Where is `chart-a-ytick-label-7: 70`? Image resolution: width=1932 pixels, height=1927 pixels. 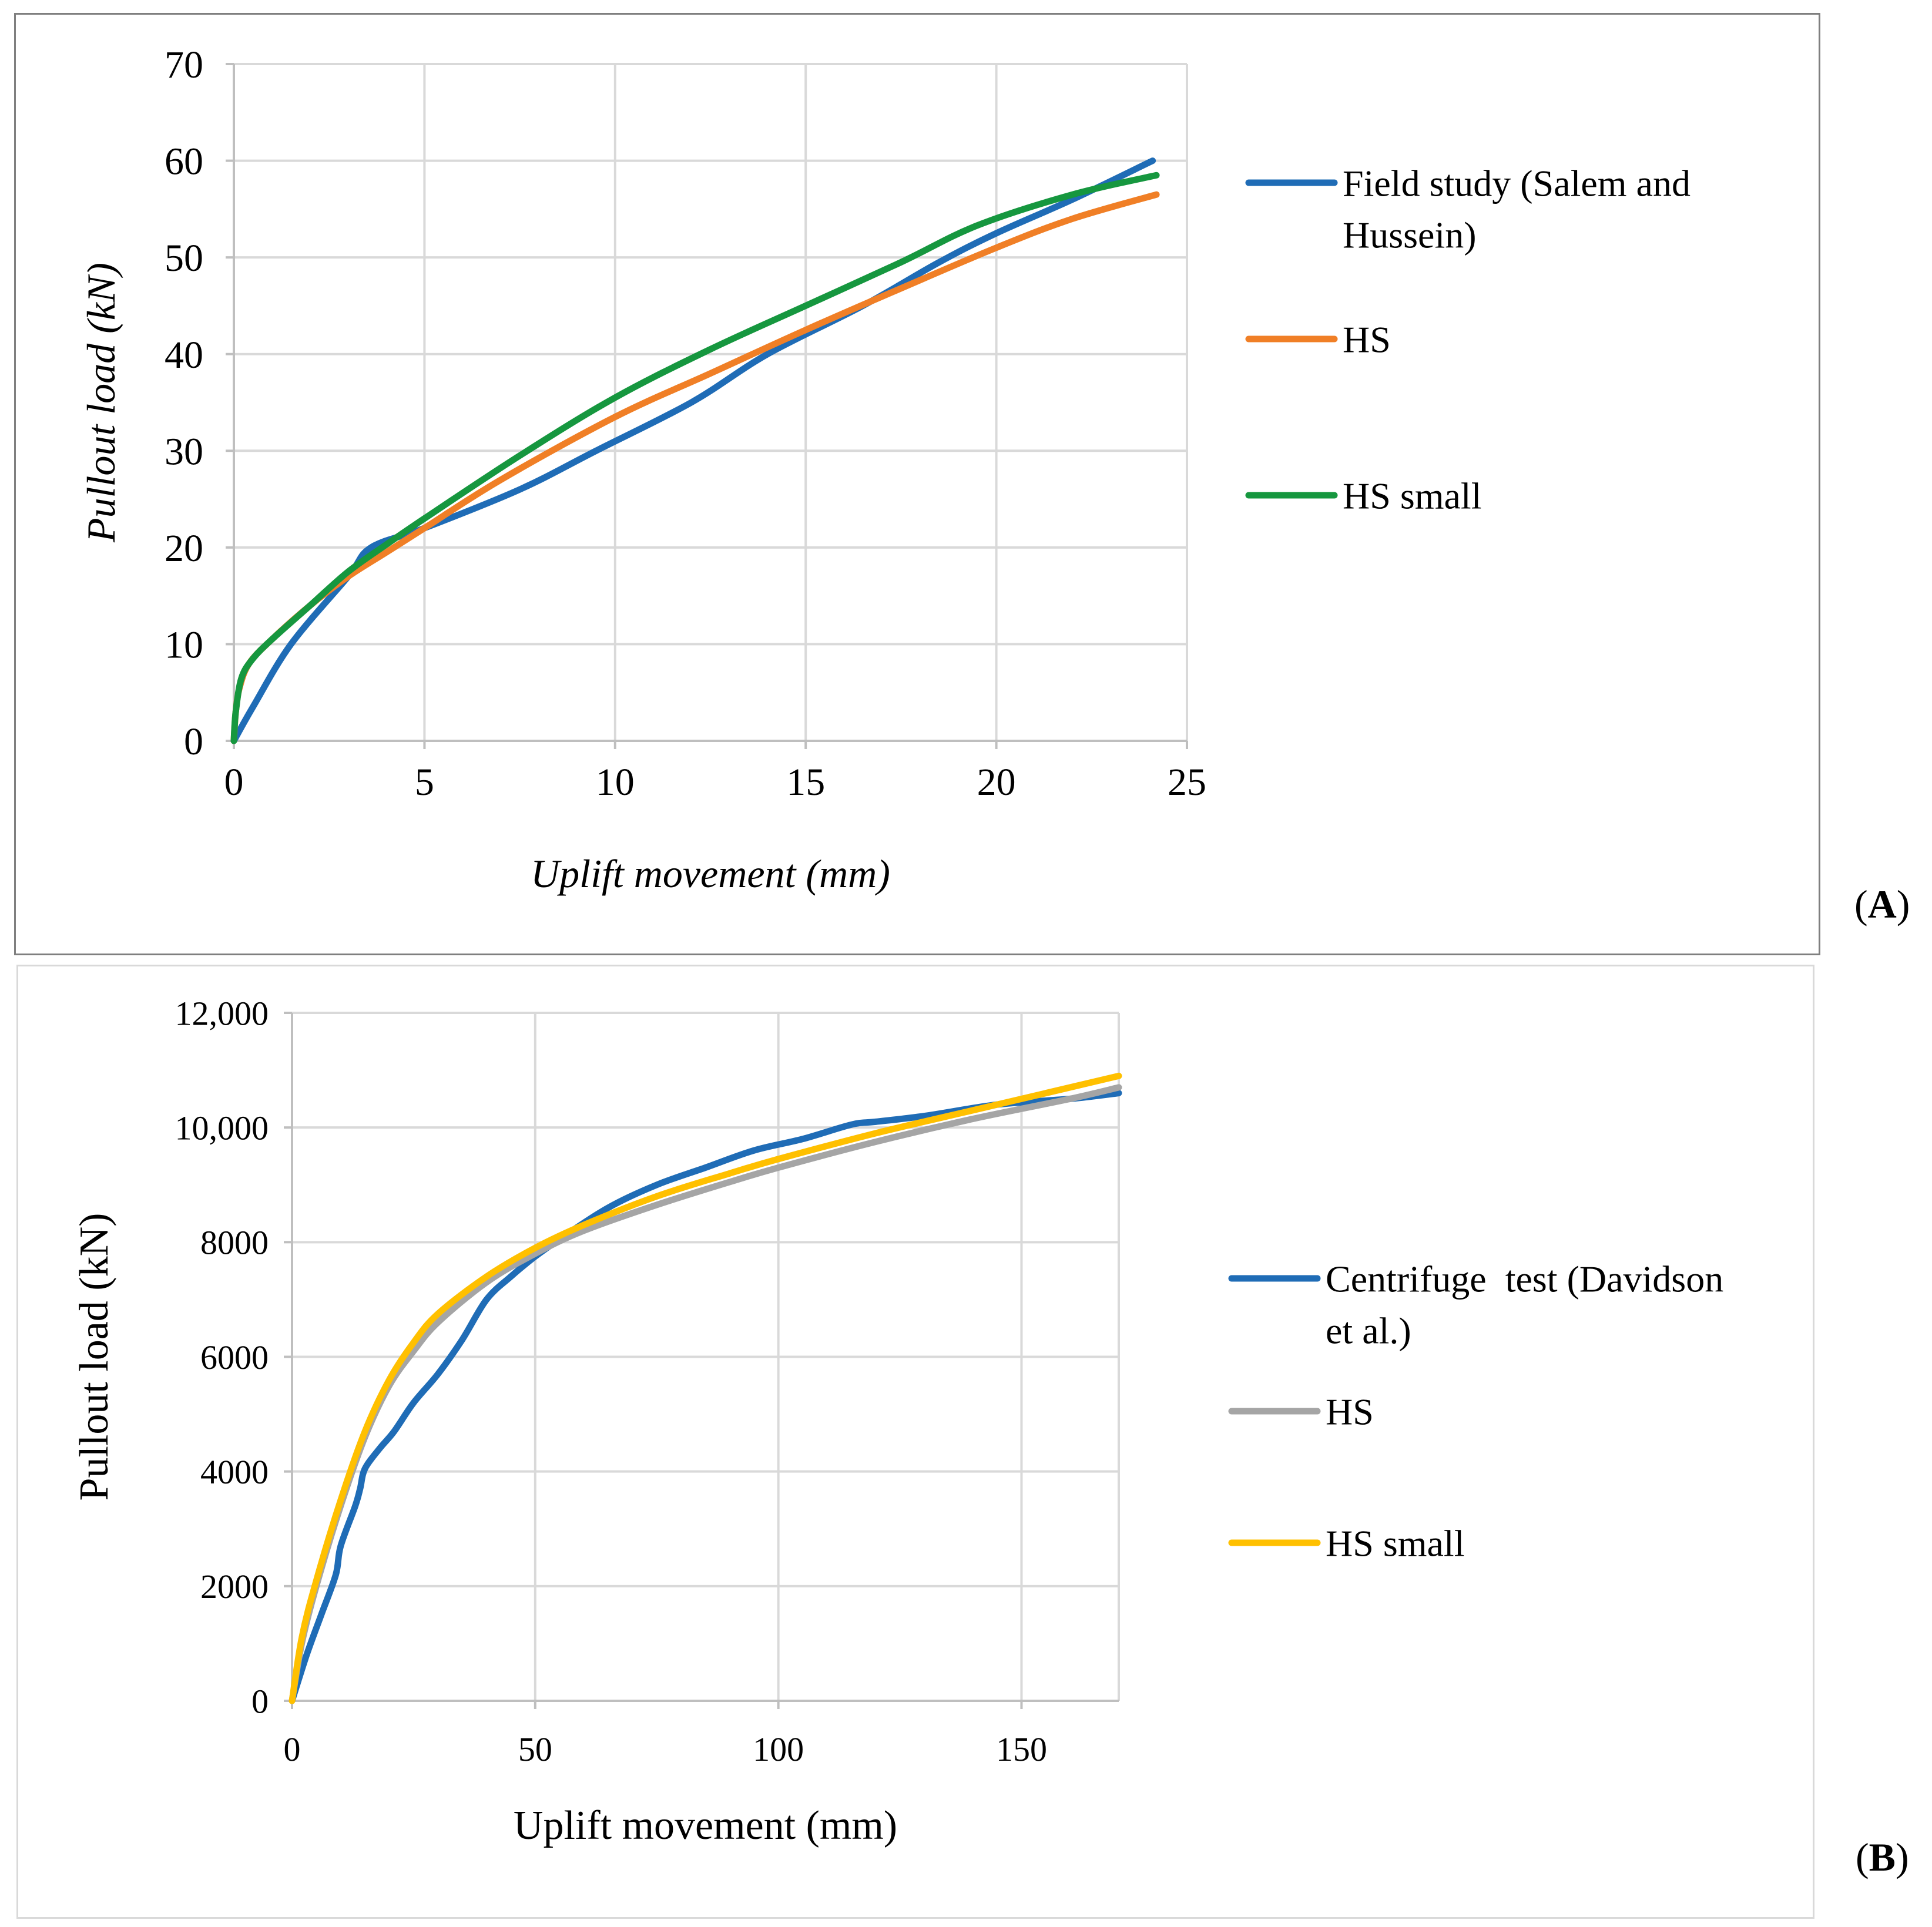
chart-a-ytick-label-7: 70 is located at coordinates (184, 64).